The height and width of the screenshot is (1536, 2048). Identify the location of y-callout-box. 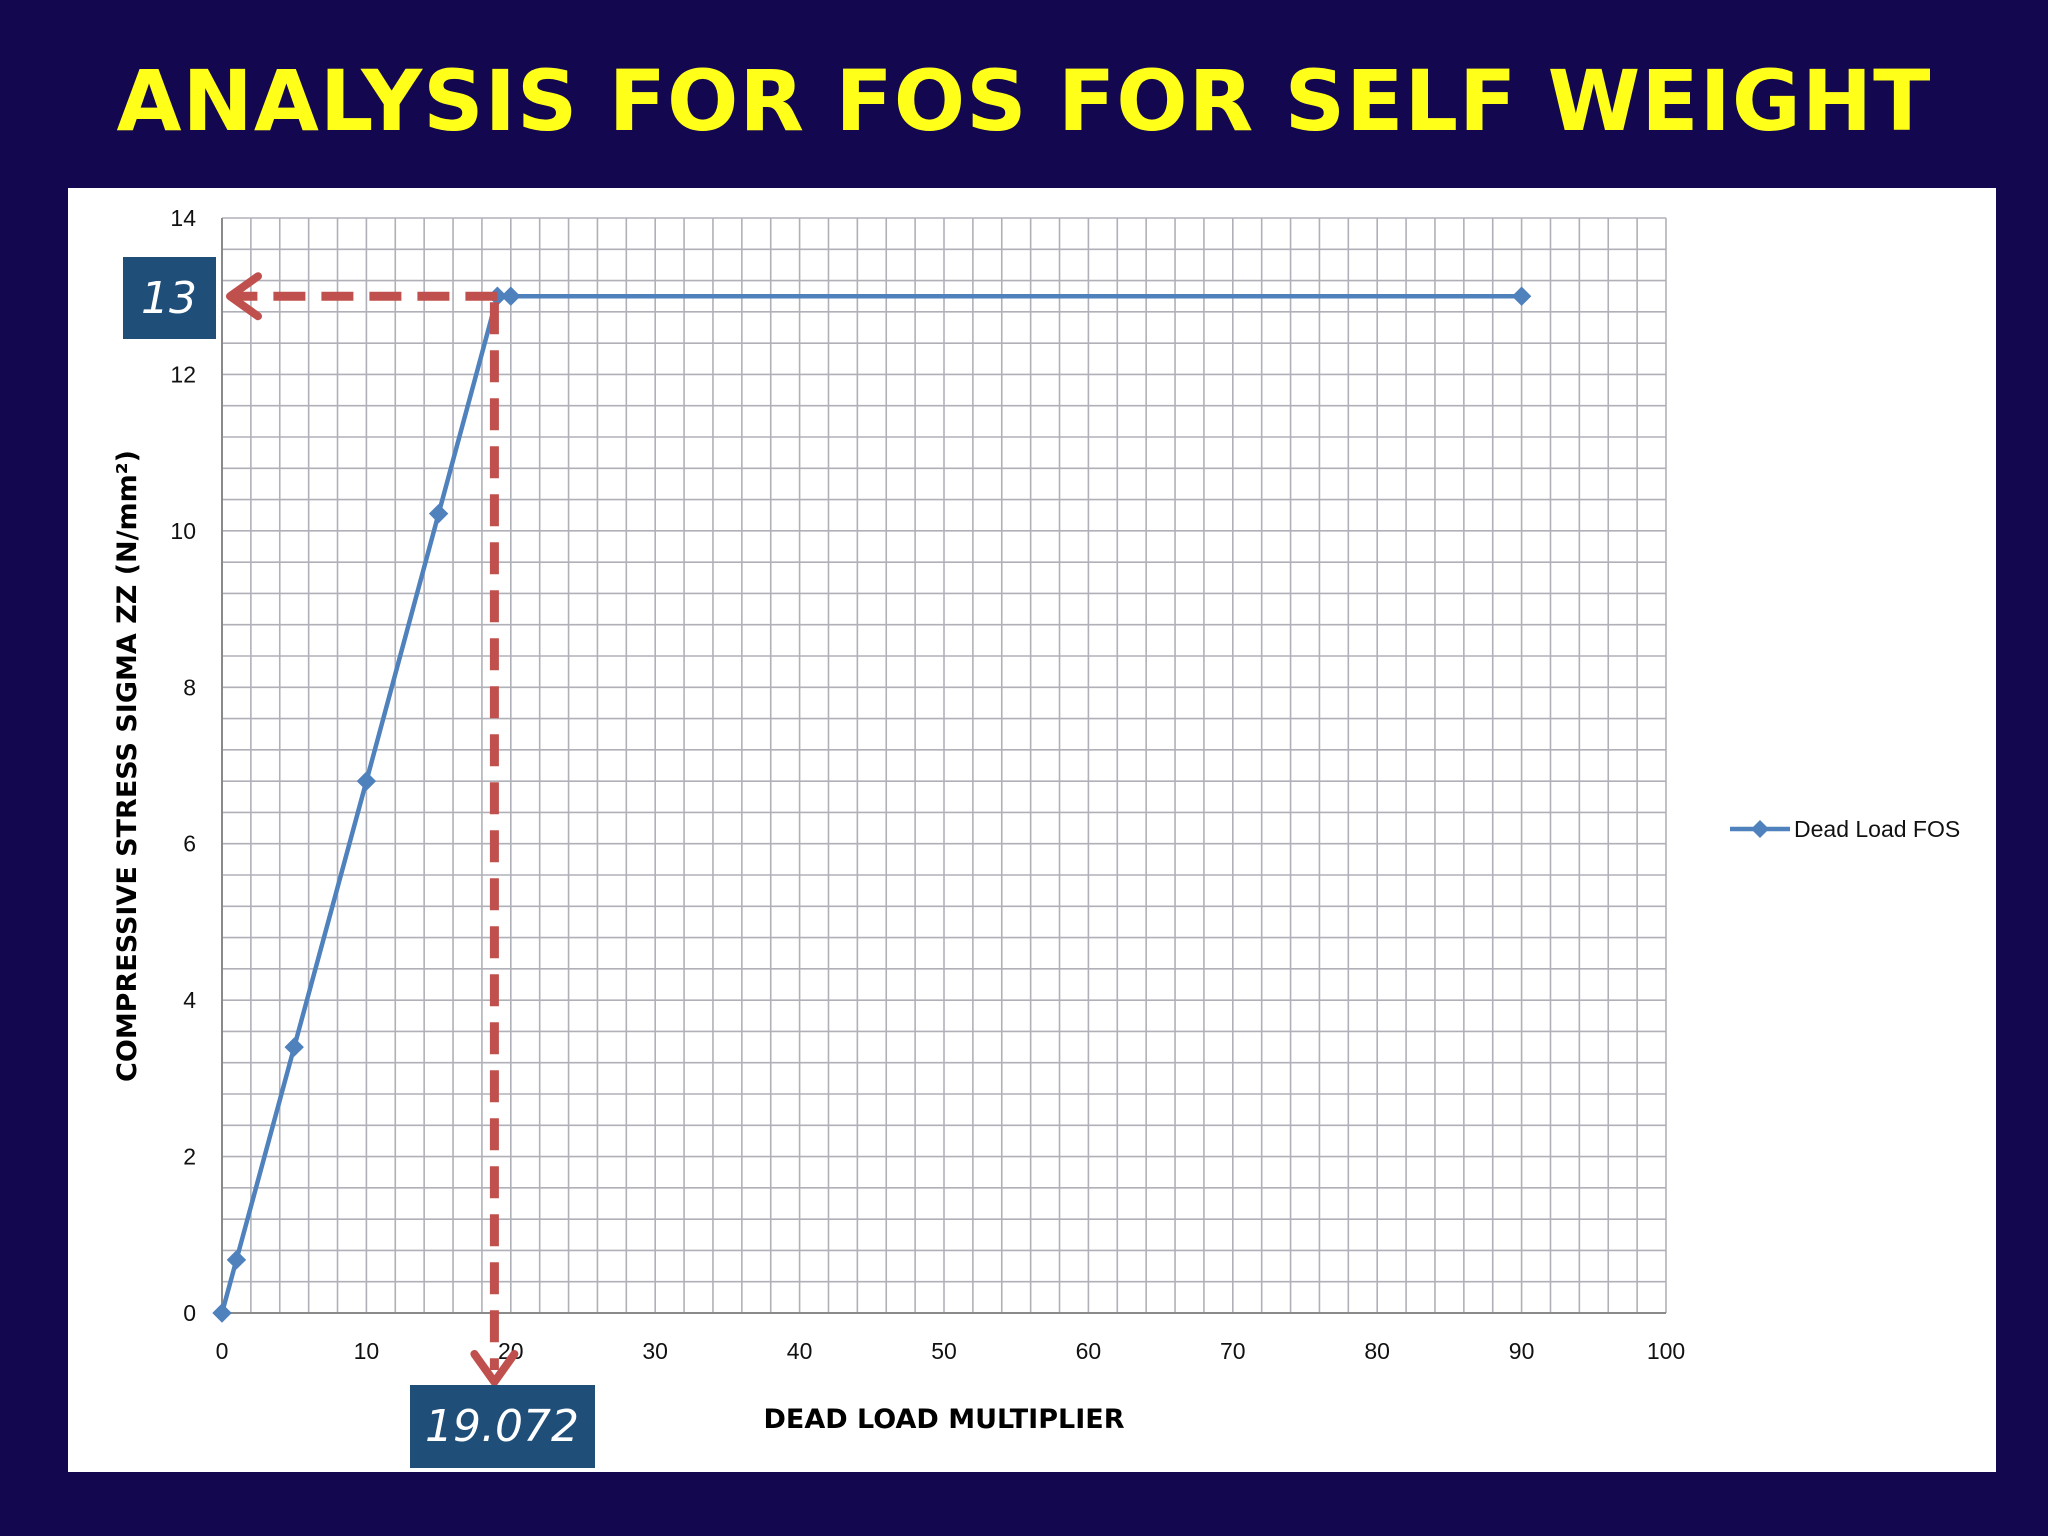
(169, 298).